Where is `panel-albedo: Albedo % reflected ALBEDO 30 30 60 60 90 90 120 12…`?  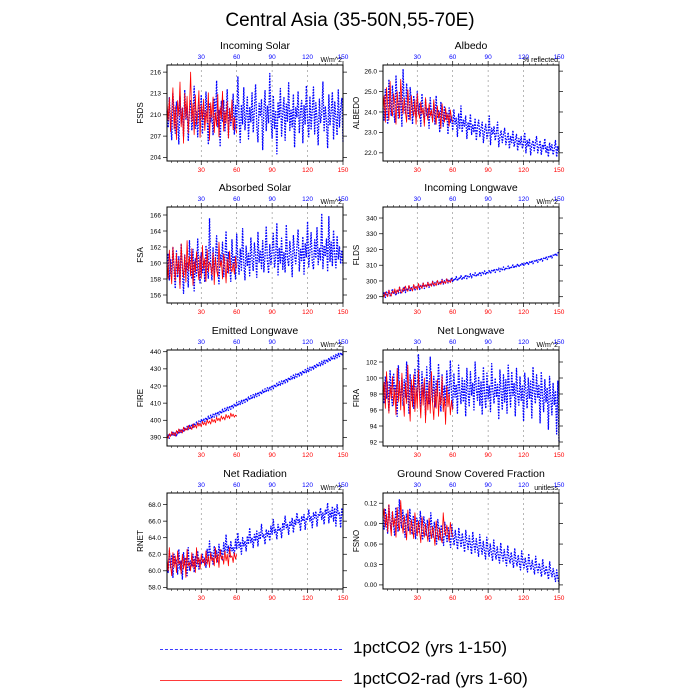 panel-albedo: Albedo % reflected ALBEDO 30 30 60 60 90 90 120 12… is located at coordinates (458, 107).